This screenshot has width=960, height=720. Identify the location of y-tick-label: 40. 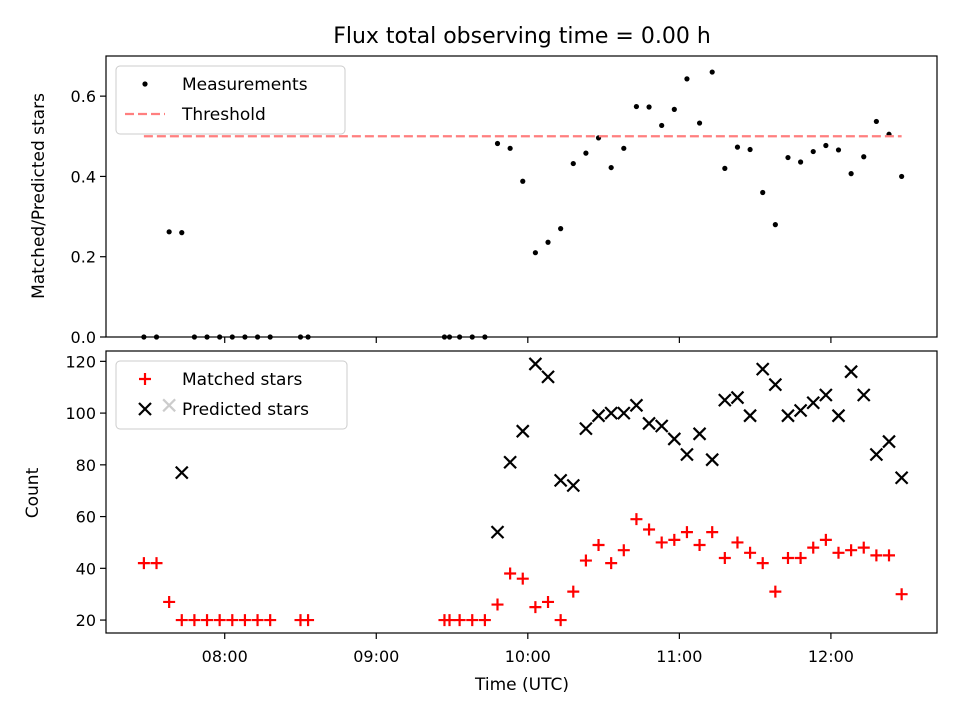
(86, 568).